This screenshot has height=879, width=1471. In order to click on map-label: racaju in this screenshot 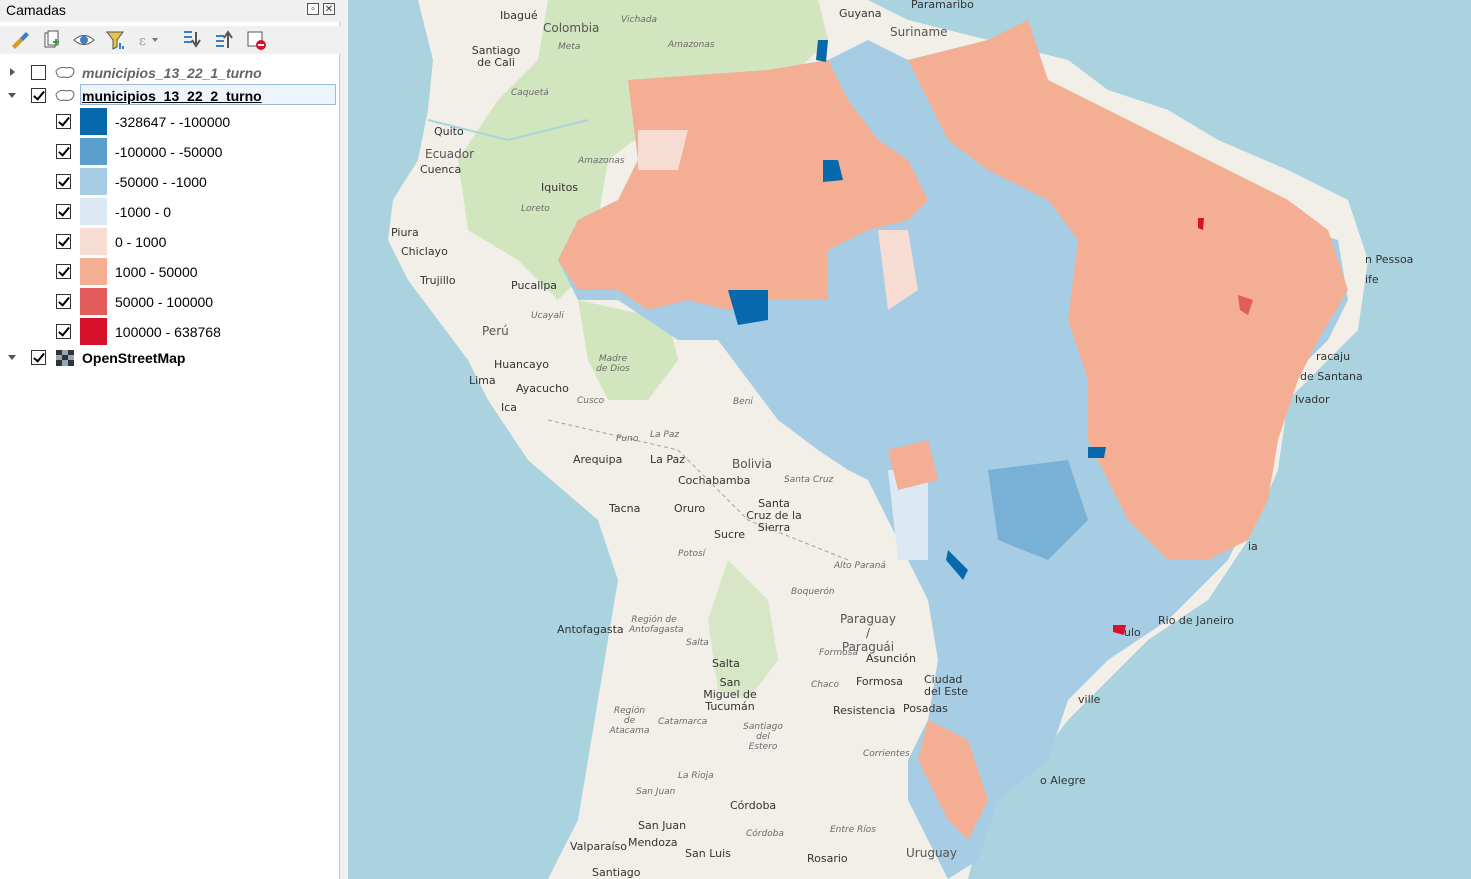, I will do `click(1333, 356)`.